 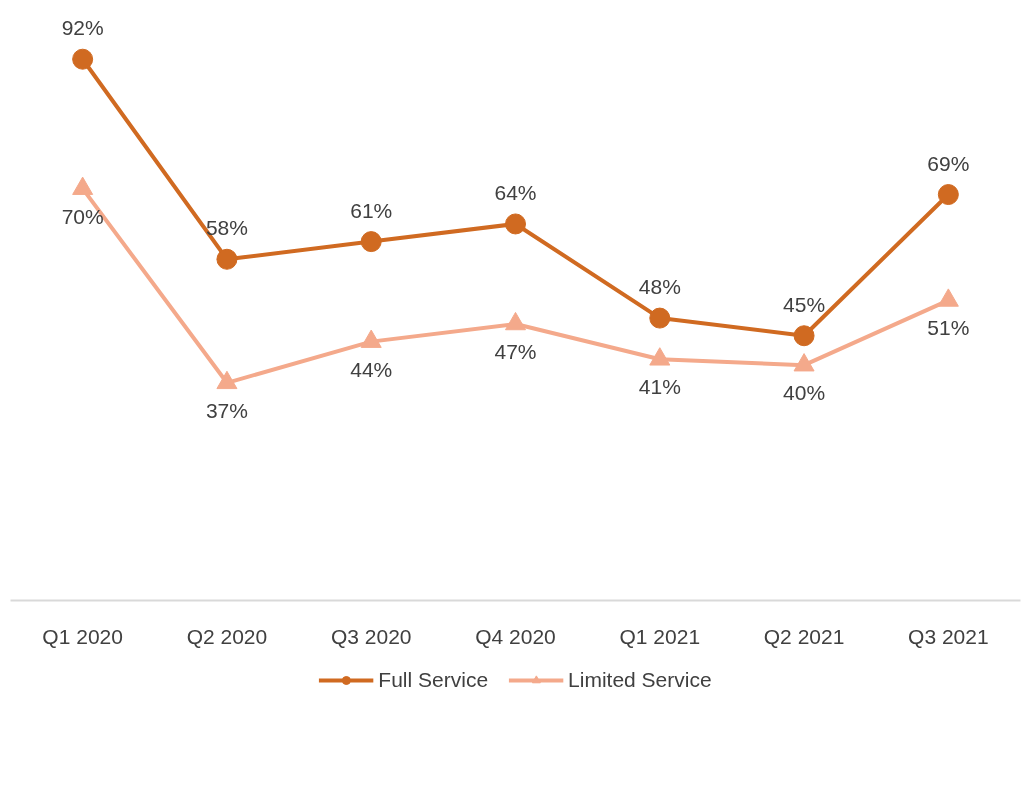 I want to click on data-label: 40%, so click(x=804, y=393).